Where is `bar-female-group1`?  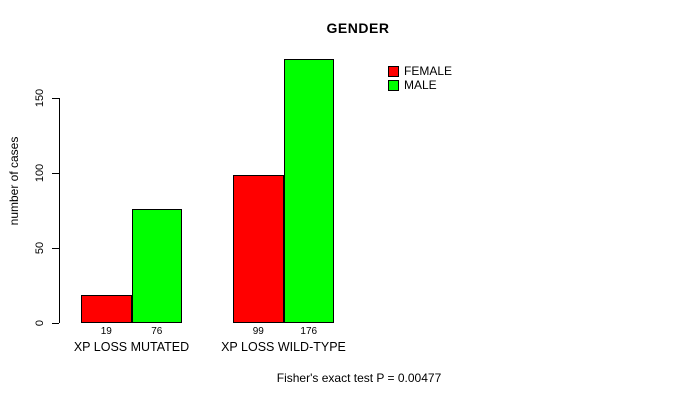 bar-female-group1 is located at coordinates (106, 308).